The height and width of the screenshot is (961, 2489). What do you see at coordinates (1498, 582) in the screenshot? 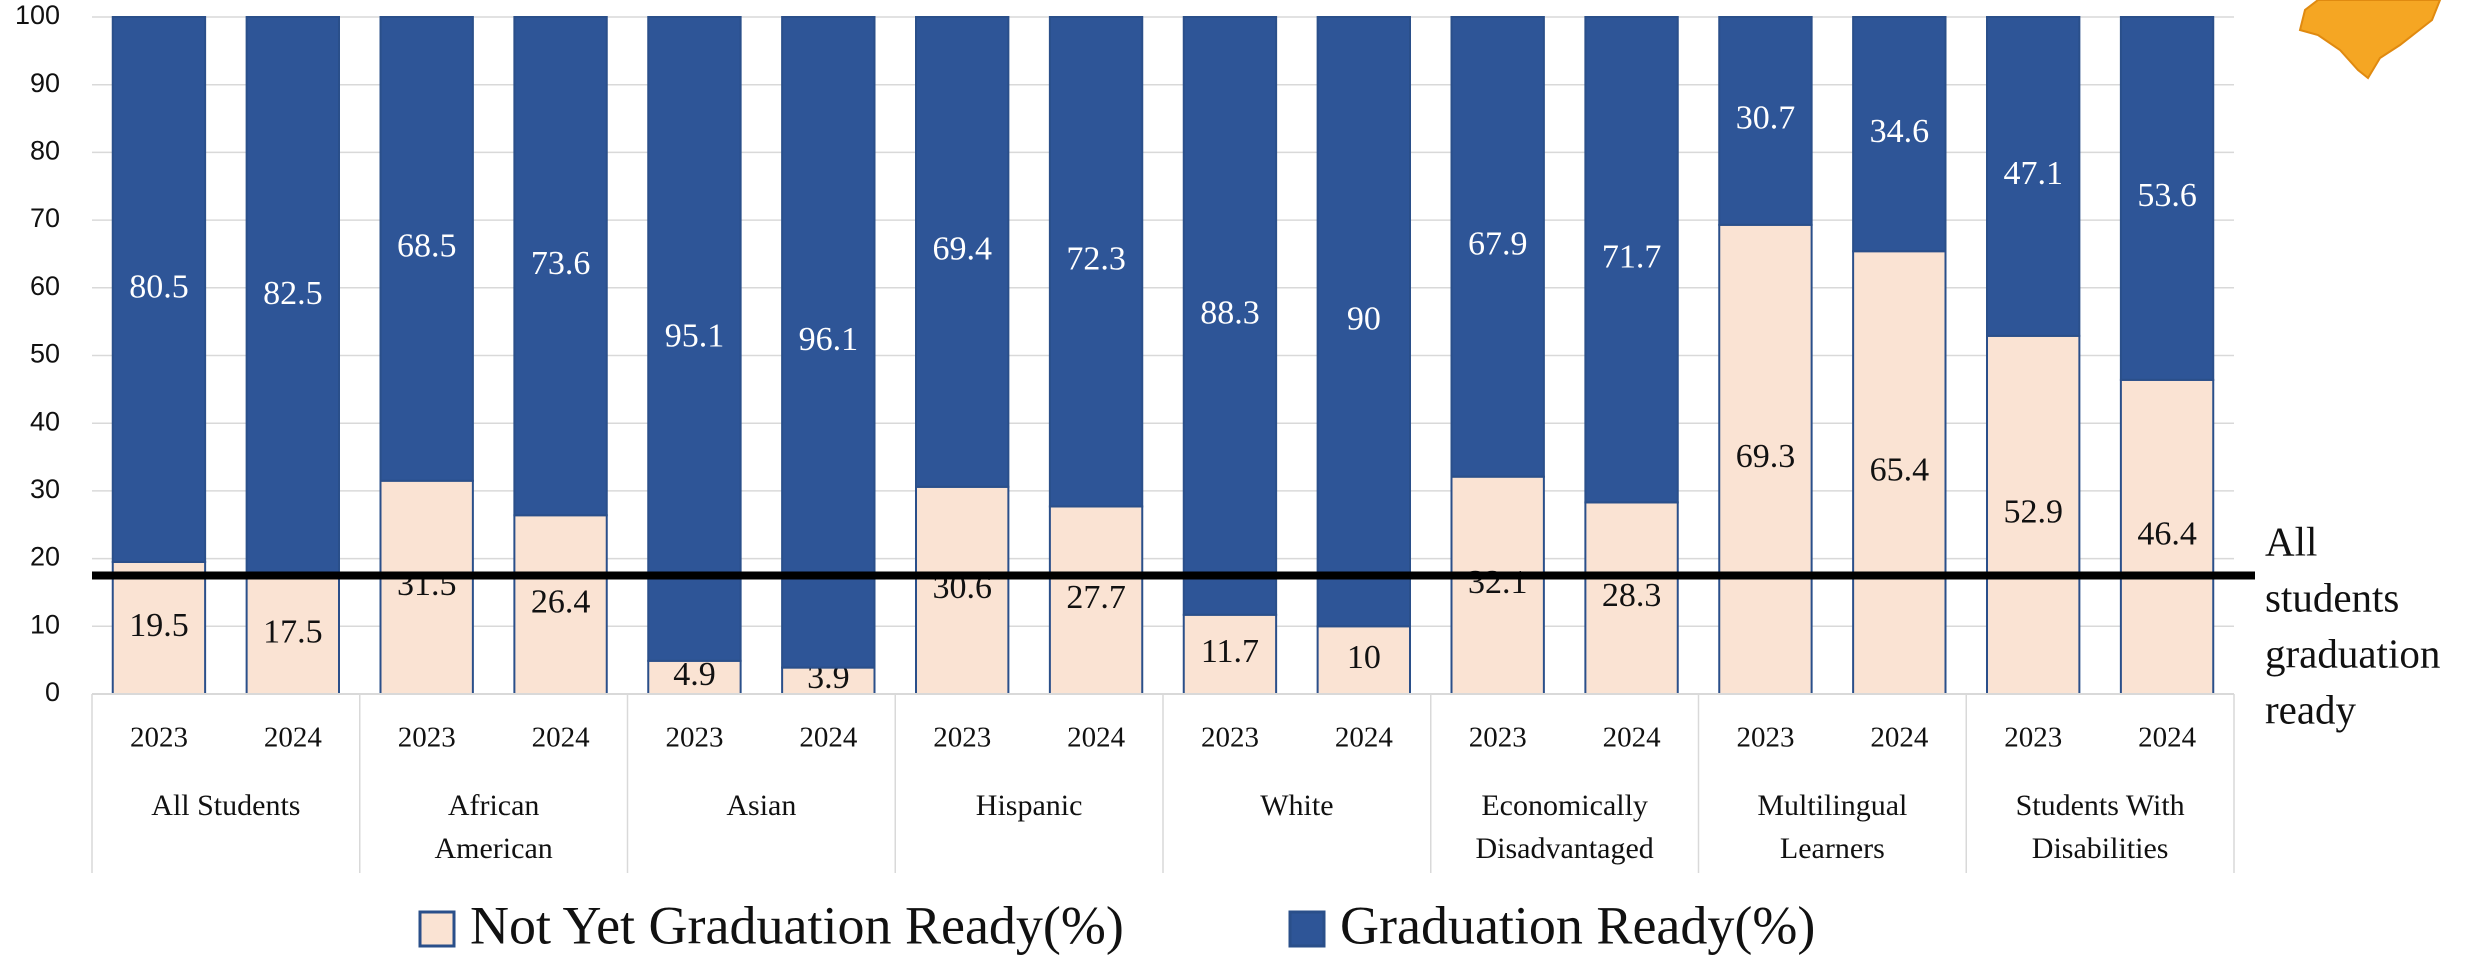
I see `data-label: 32.1` at bounding box center [1498, 582].